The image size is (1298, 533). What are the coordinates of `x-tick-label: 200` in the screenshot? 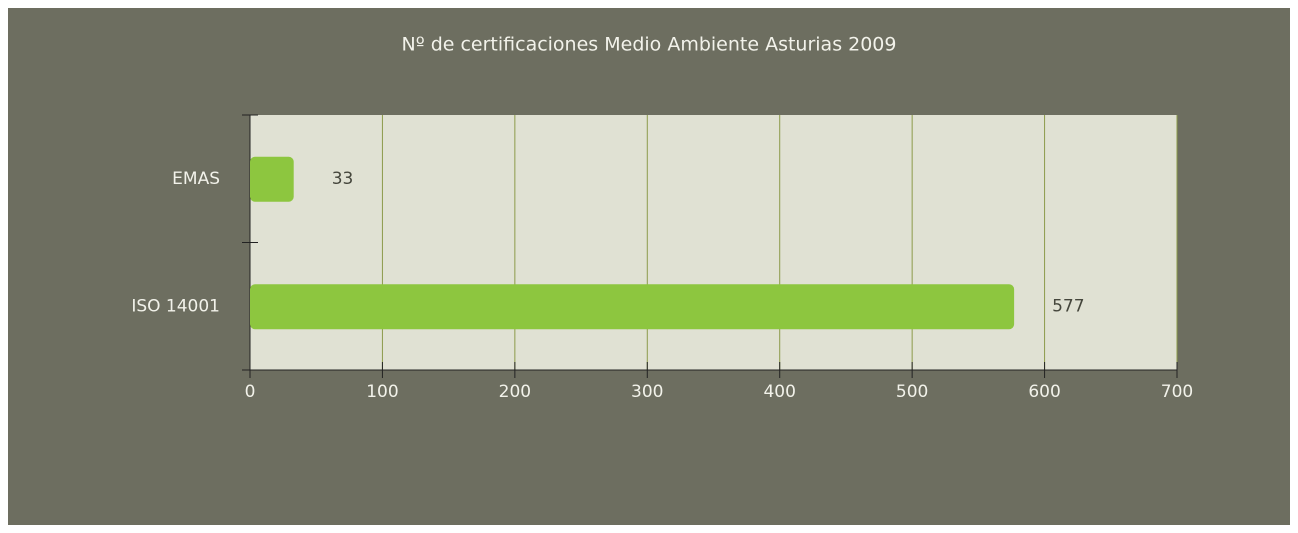 It's located at (515, 392).